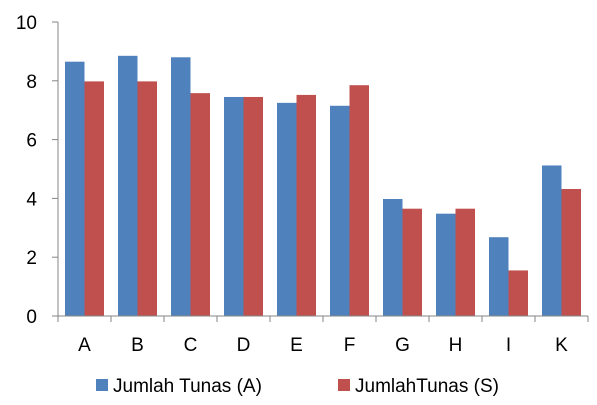 The image size is (597, 405). What do you see at coordinates (518, 293) in the screenshot?
I see `bar-2-i` at bounding box center [518, 293].